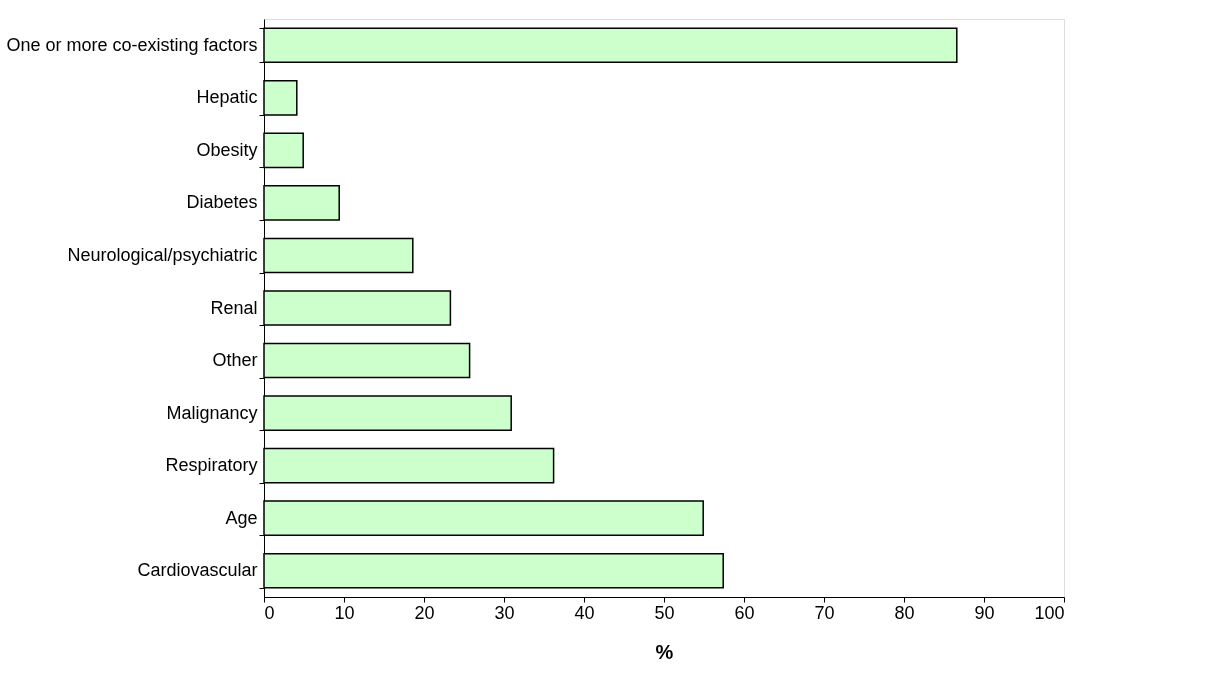  Describe the element at coordinates (269, 612) in the screenshot. I see `x-tick-label: 0` at that location.